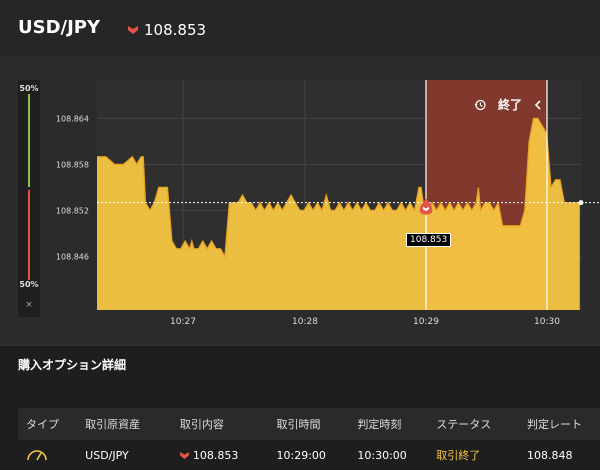 This screenshot has height=470, width=600. I want to click on col-trade-time: 取引時間, so click(298, 424).